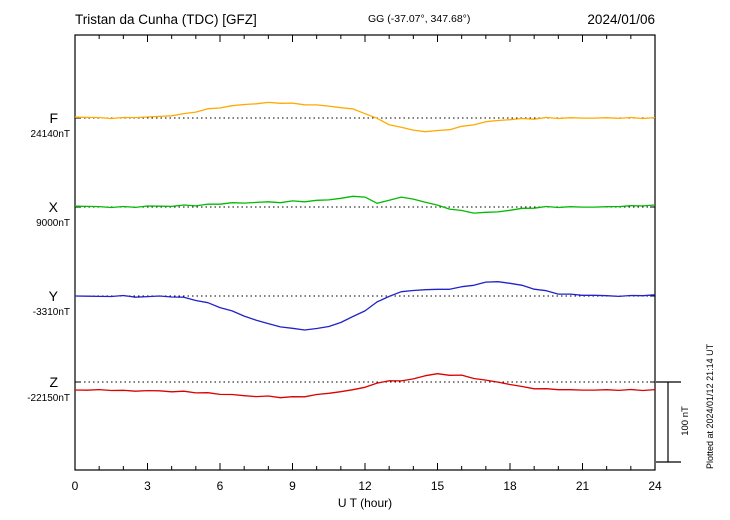  I want to click on component-label-F: F, so click(53, 118).